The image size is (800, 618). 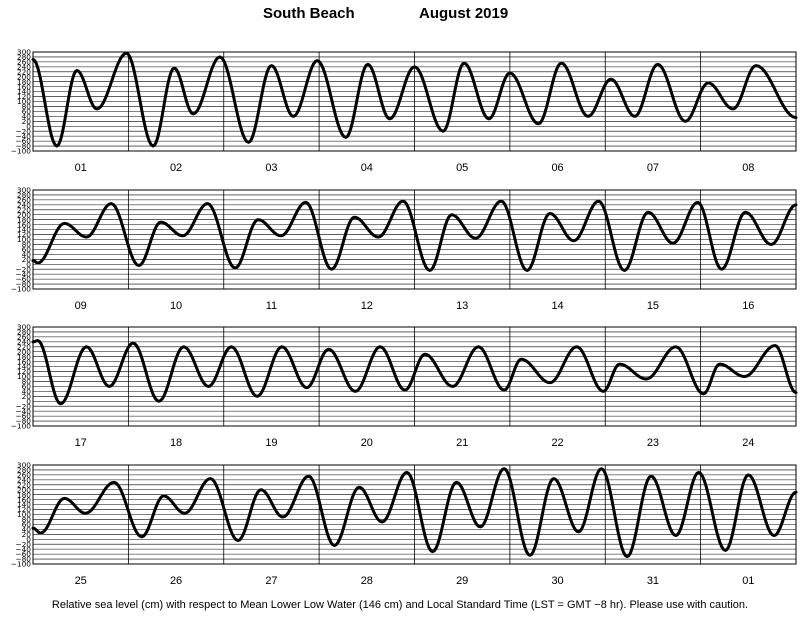 What do you see at coordinates (464, 13) in the screenshot?
I see `month-year: August 2019` at bounding box center [464, 13].